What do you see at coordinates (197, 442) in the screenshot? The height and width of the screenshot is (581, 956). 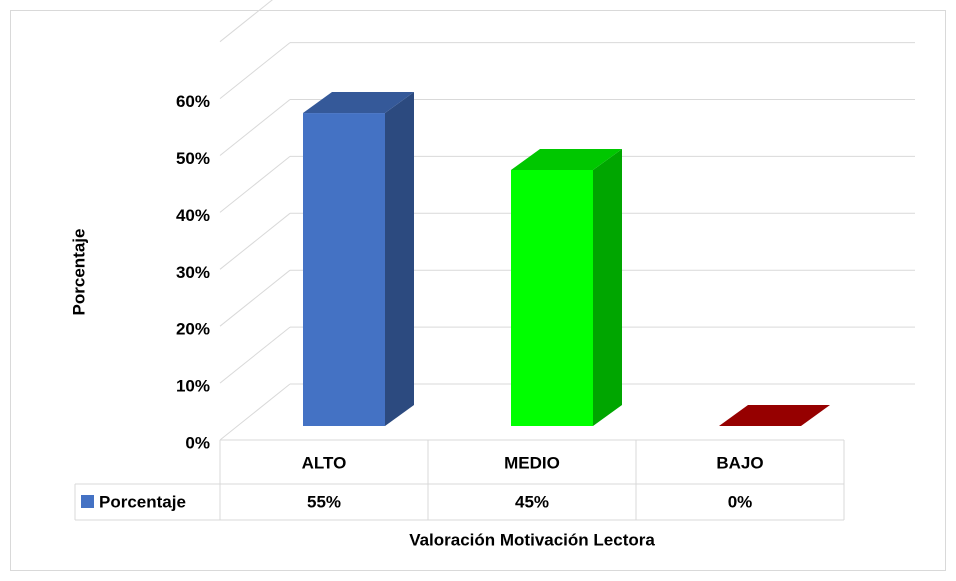 I see `y-tick-label: 0%` at bounding box center [197, 442].